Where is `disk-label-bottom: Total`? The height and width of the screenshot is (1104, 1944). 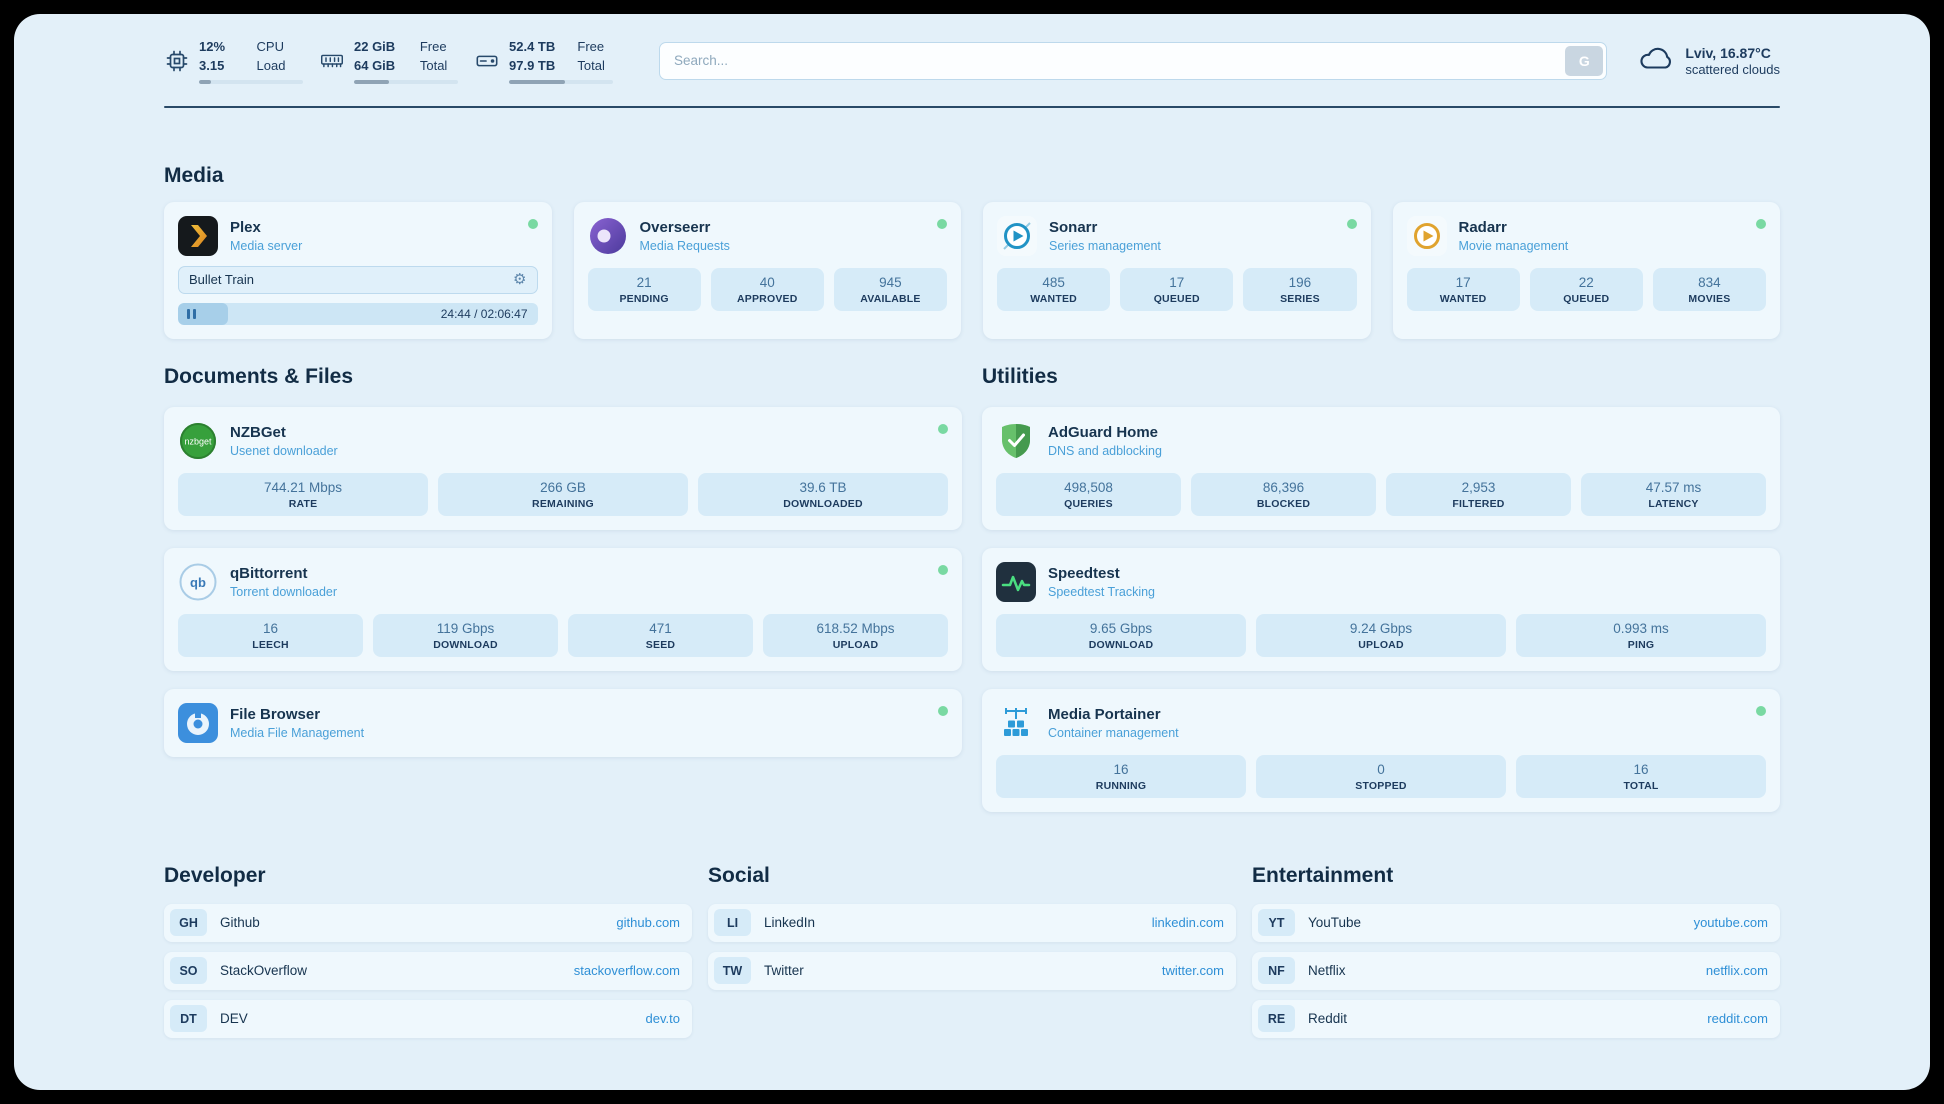 disk-label-bottom: Total is located at coordinates (591, 65).